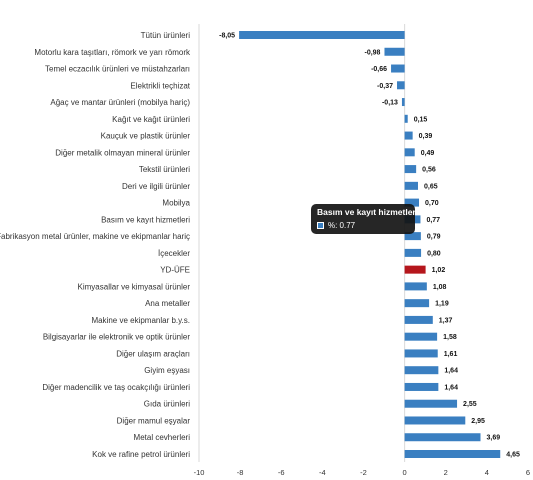 The image size is (533, 480). What do you see at coordinates (429, 170) in the screenshot?
I see `data-label: 0,56` at bounding box center [429, 170].